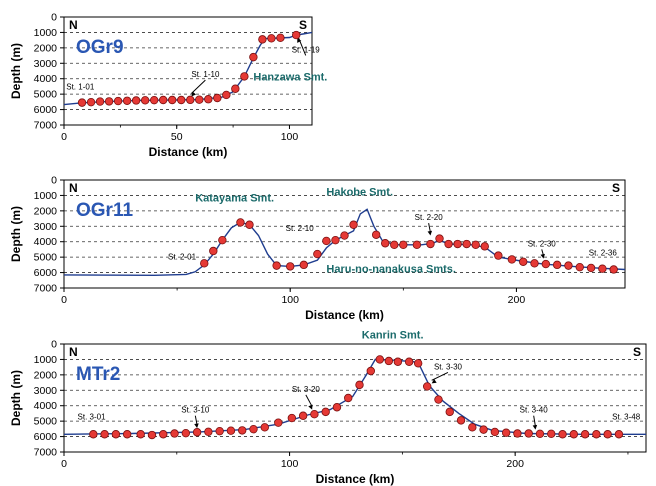 The height and width of the screenshot is (486, 656). I want to click on station-annotation: St. 3-10, so click(195, 410).